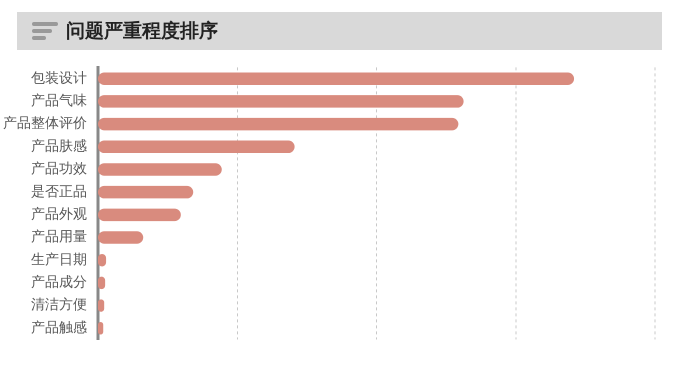 The width and height of the screenshot is (673, 365). I want to click on y-tick-label: 产品成分, so click(59, 282).